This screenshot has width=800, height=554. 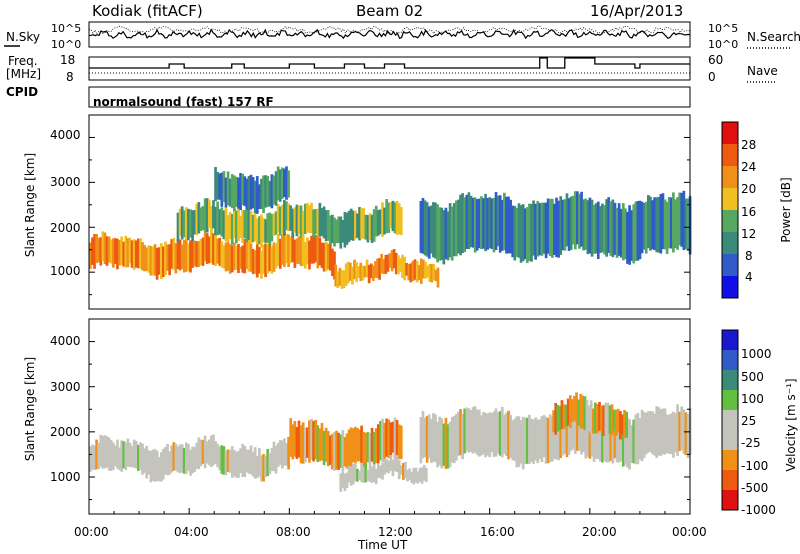 I want to click on freq-label-top: Freq., so click(x=23, y=61).